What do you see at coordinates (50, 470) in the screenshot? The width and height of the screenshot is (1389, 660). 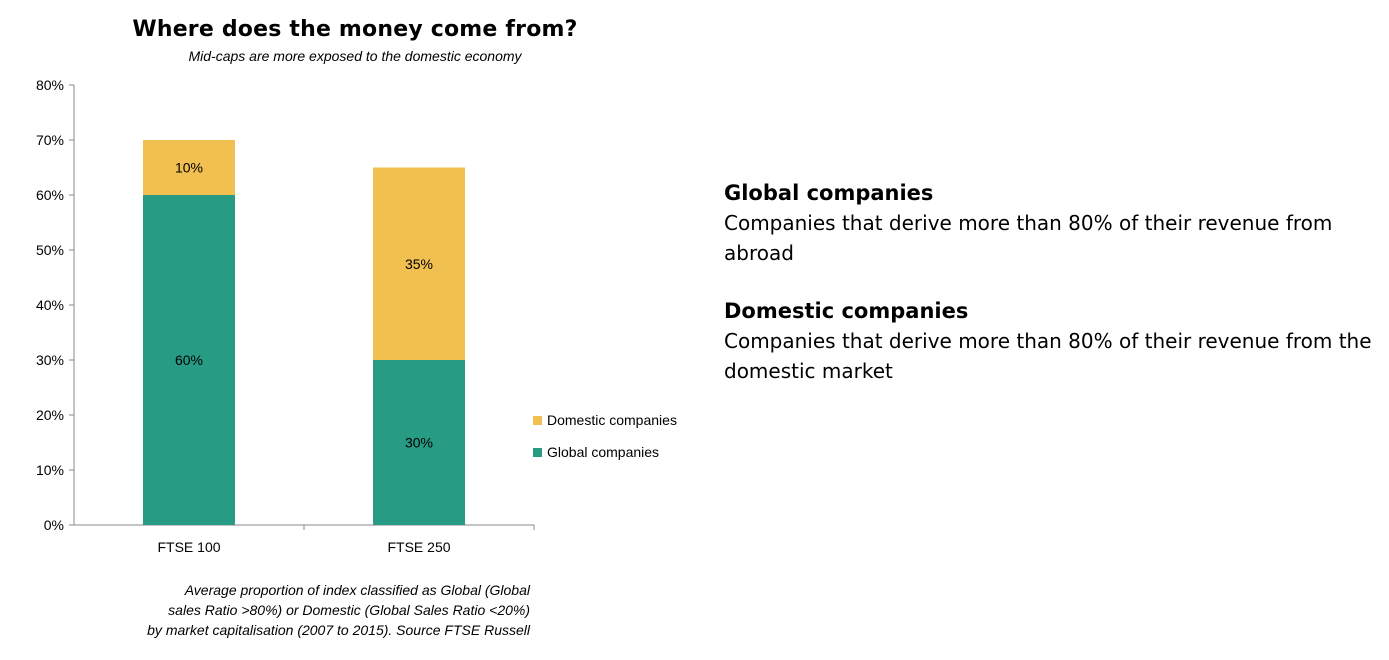 I see `y-tick-label-10: 10%` at bounding box center [50, 470].